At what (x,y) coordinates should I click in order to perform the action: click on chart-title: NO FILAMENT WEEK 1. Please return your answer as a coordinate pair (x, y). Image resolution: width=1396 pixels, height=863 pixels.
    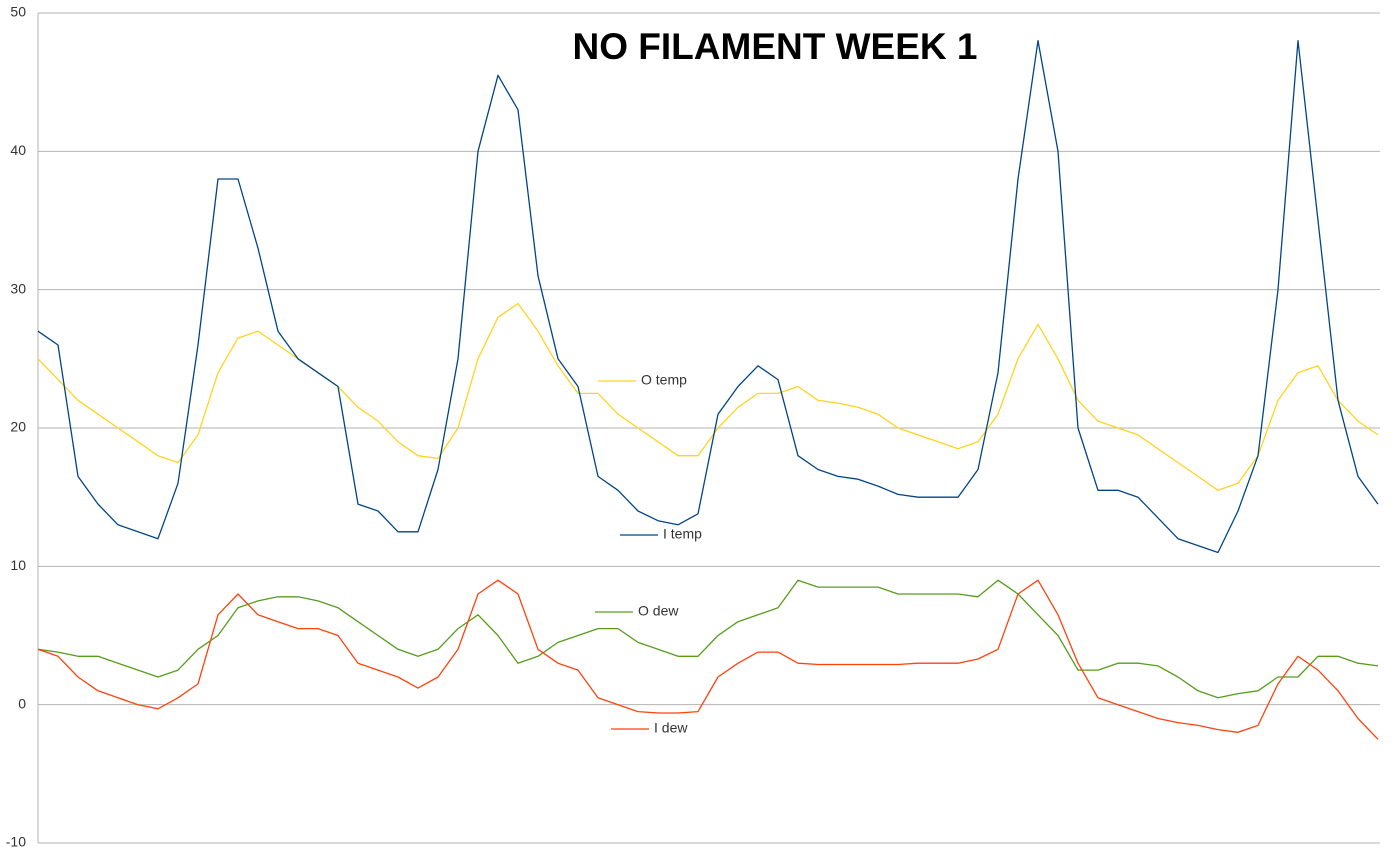
    Looking at the image, I should click on (775, 46).